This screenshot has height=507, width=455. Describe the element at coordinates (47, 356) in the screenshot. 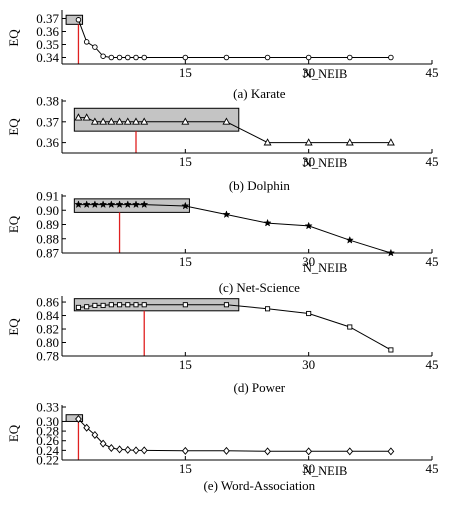

I see `y-tick-label: 0.78` at that location.